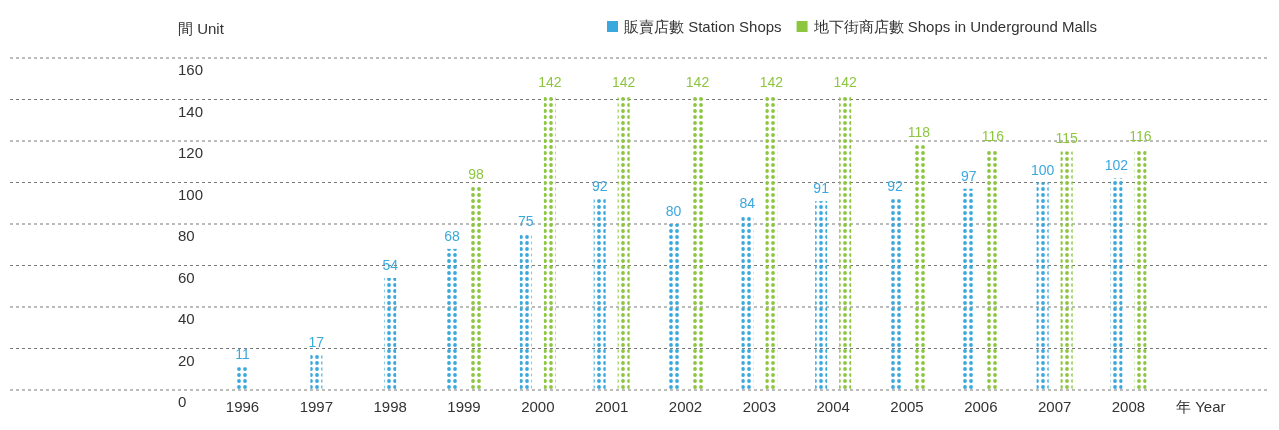  What do you see at coordinates (759, 406) in the screenshot?
I see `x-tick-label: 2003` at bounding box center [759, 406].